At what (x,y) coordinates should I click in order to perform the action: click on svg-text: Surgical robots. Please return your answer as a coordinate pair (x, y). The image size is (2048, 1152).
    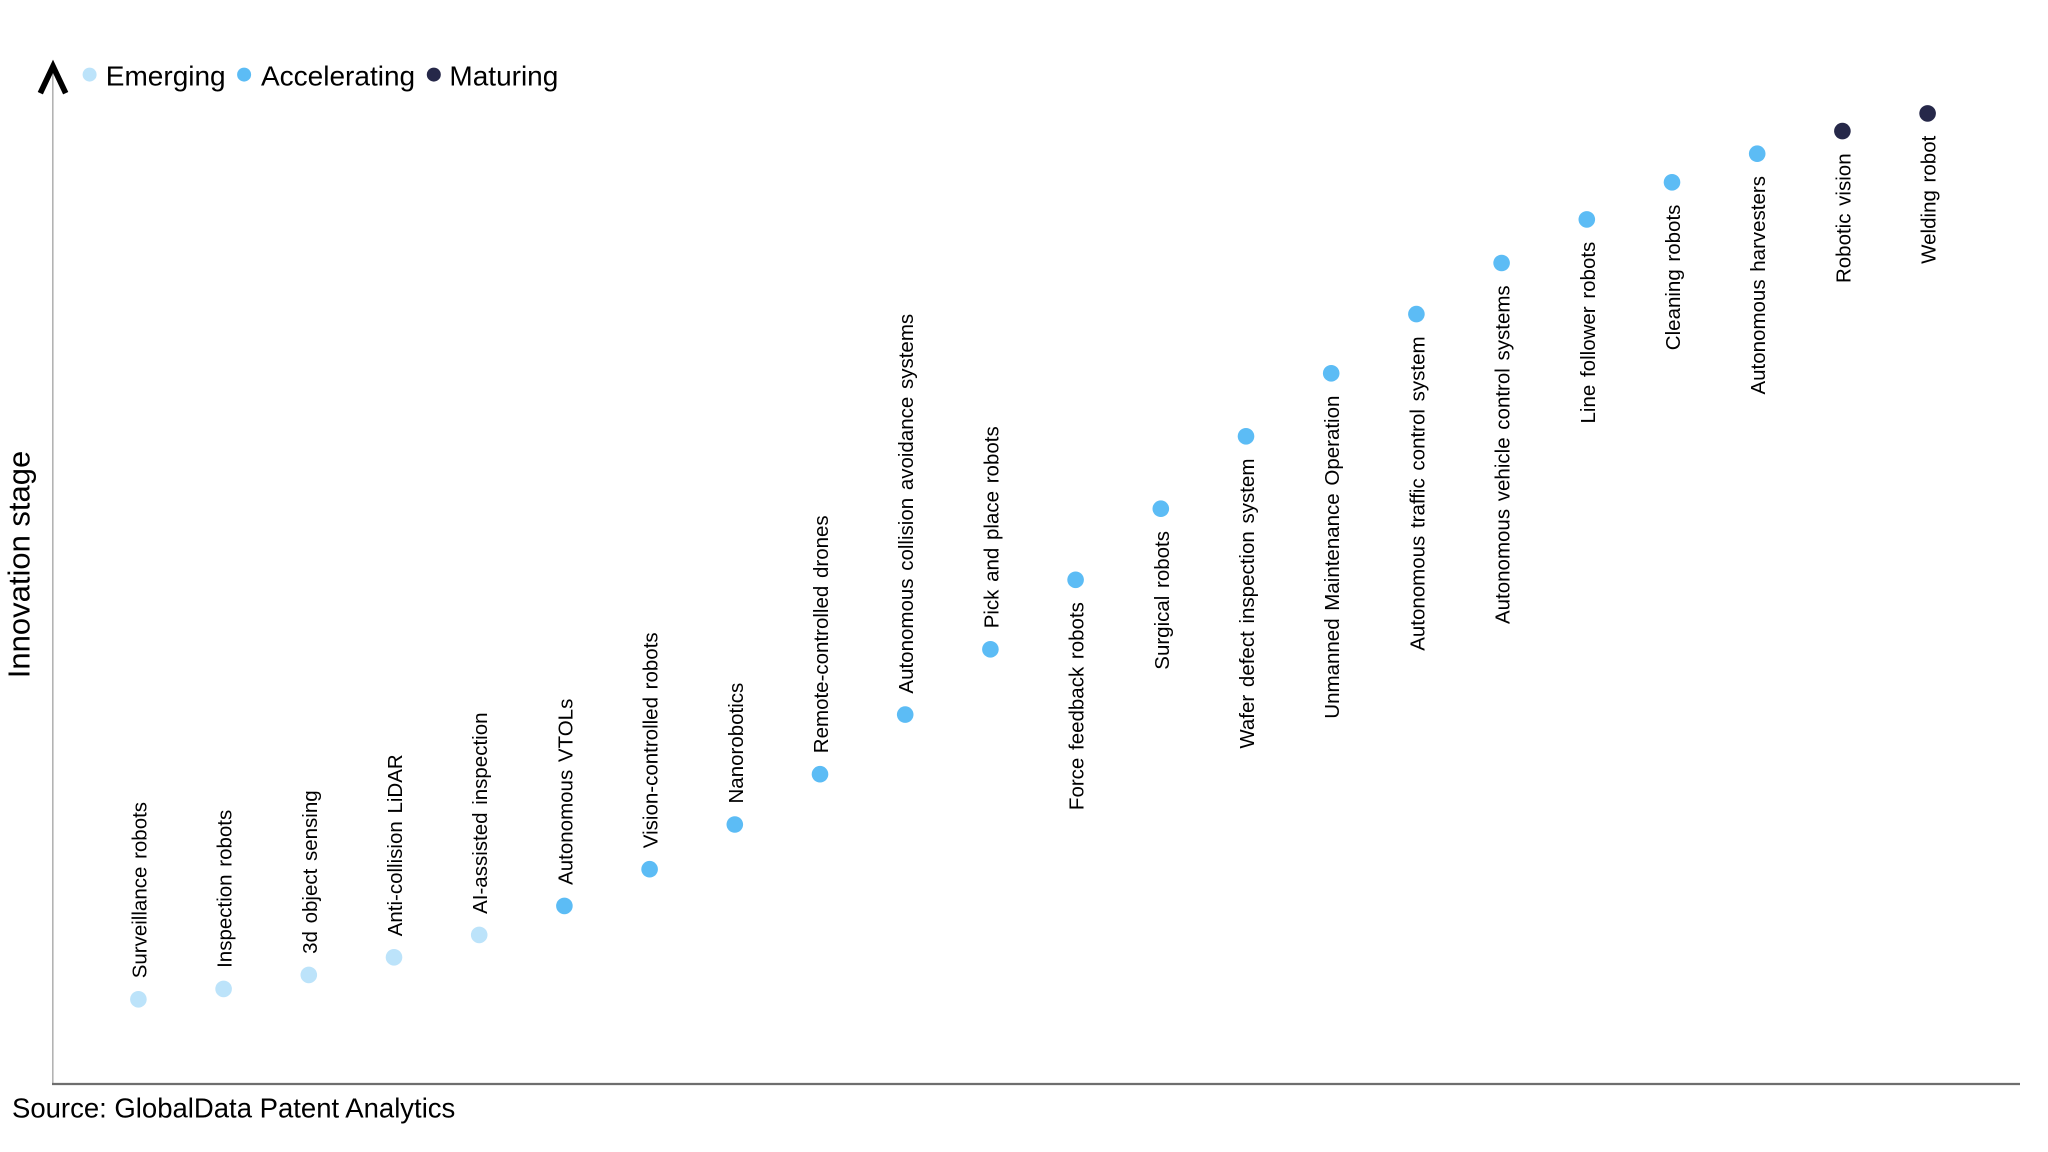
    Looking at the image, I should click on (1162, 600).